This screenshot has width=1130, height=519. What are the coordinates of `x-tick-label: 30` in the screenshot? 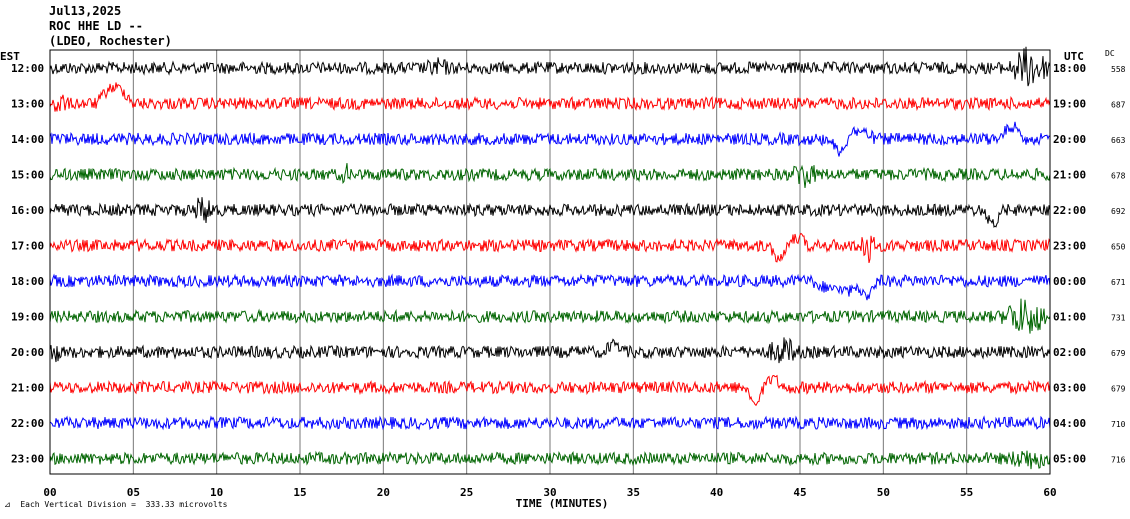 It's located at (549, 492).